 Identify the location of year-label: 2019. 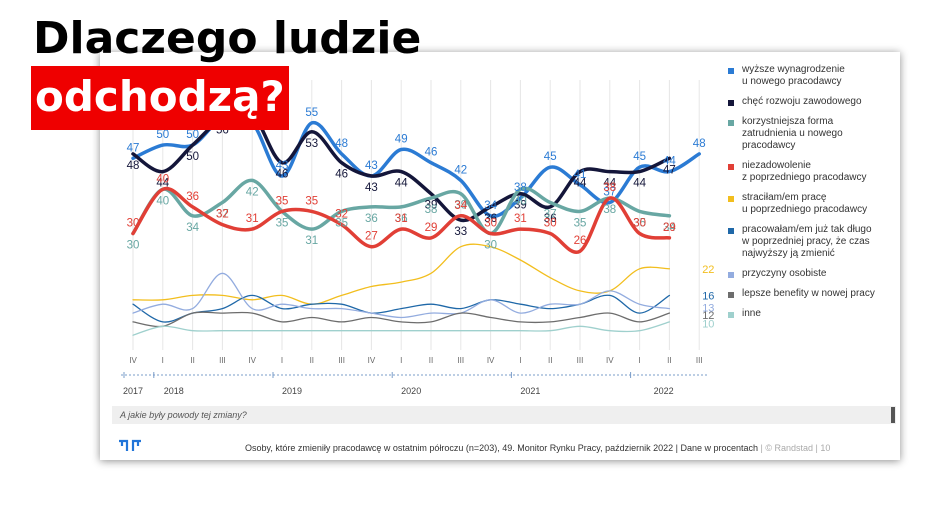
(292, 391).